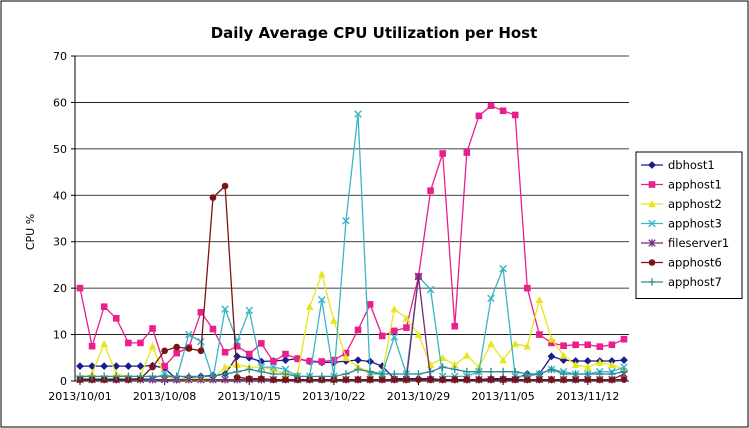 The image size is (749, 428). I want to click on legend-item-dbhost1: dbhost1, so click(678, 165).